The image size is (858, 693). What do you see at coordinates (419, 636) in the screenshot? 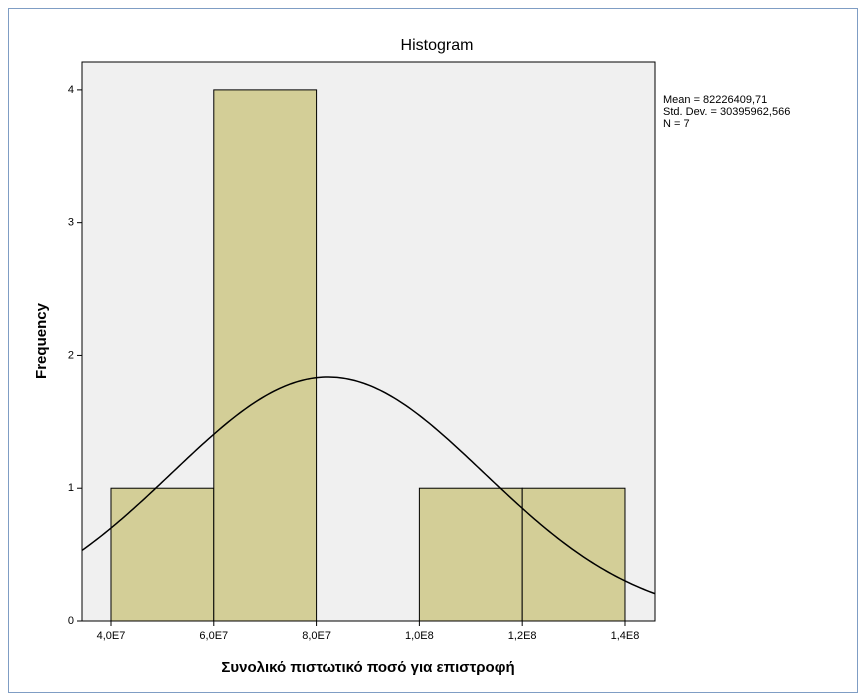
I see `x-tick-label: 1,0E8` at bounding box center [419, 636].